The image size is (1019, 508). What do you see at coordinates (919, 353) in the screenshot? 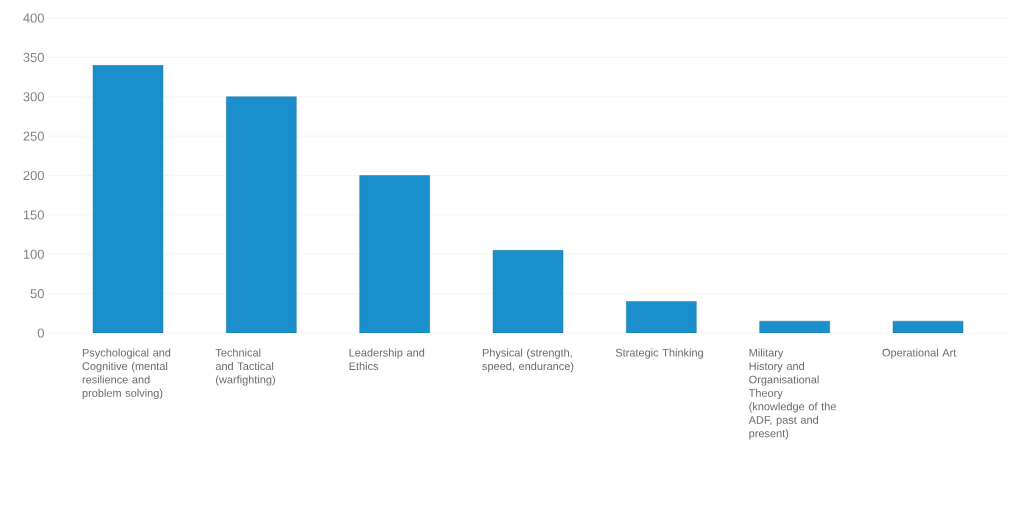
I see `x-tick-label: Operational Art` at bounding box center [919, 353].